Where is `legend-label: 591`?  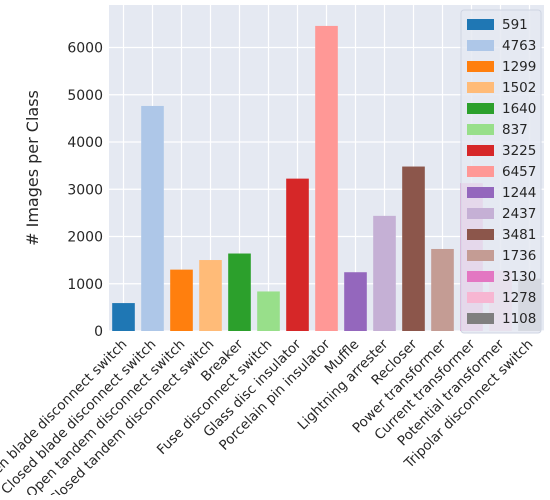 legend-label: 591 is located at coordinates (515, 25).